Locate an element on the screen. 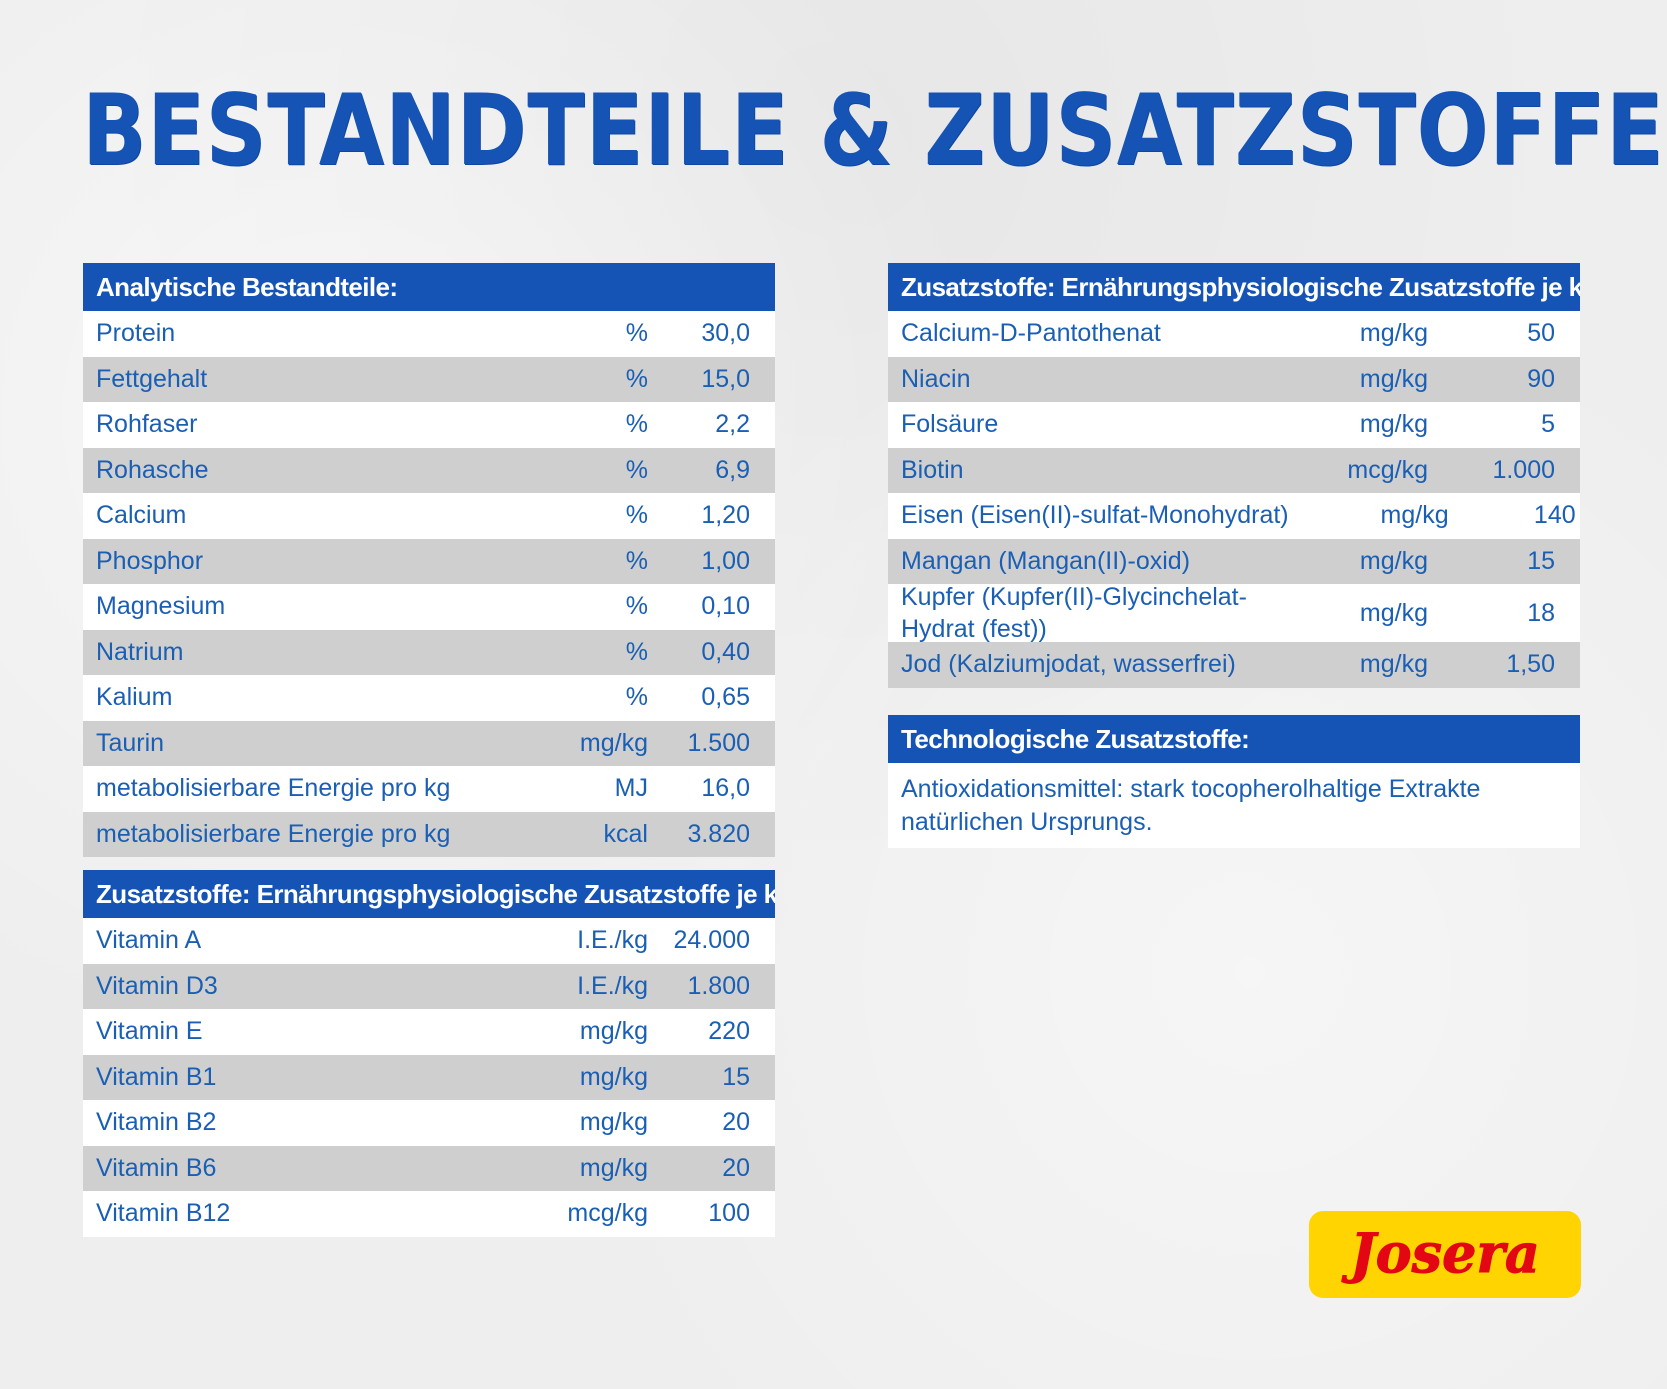 The height and width of the screenshot is (1389, 1667). row-name: Vitamin A is located at coordinates (149, 940).